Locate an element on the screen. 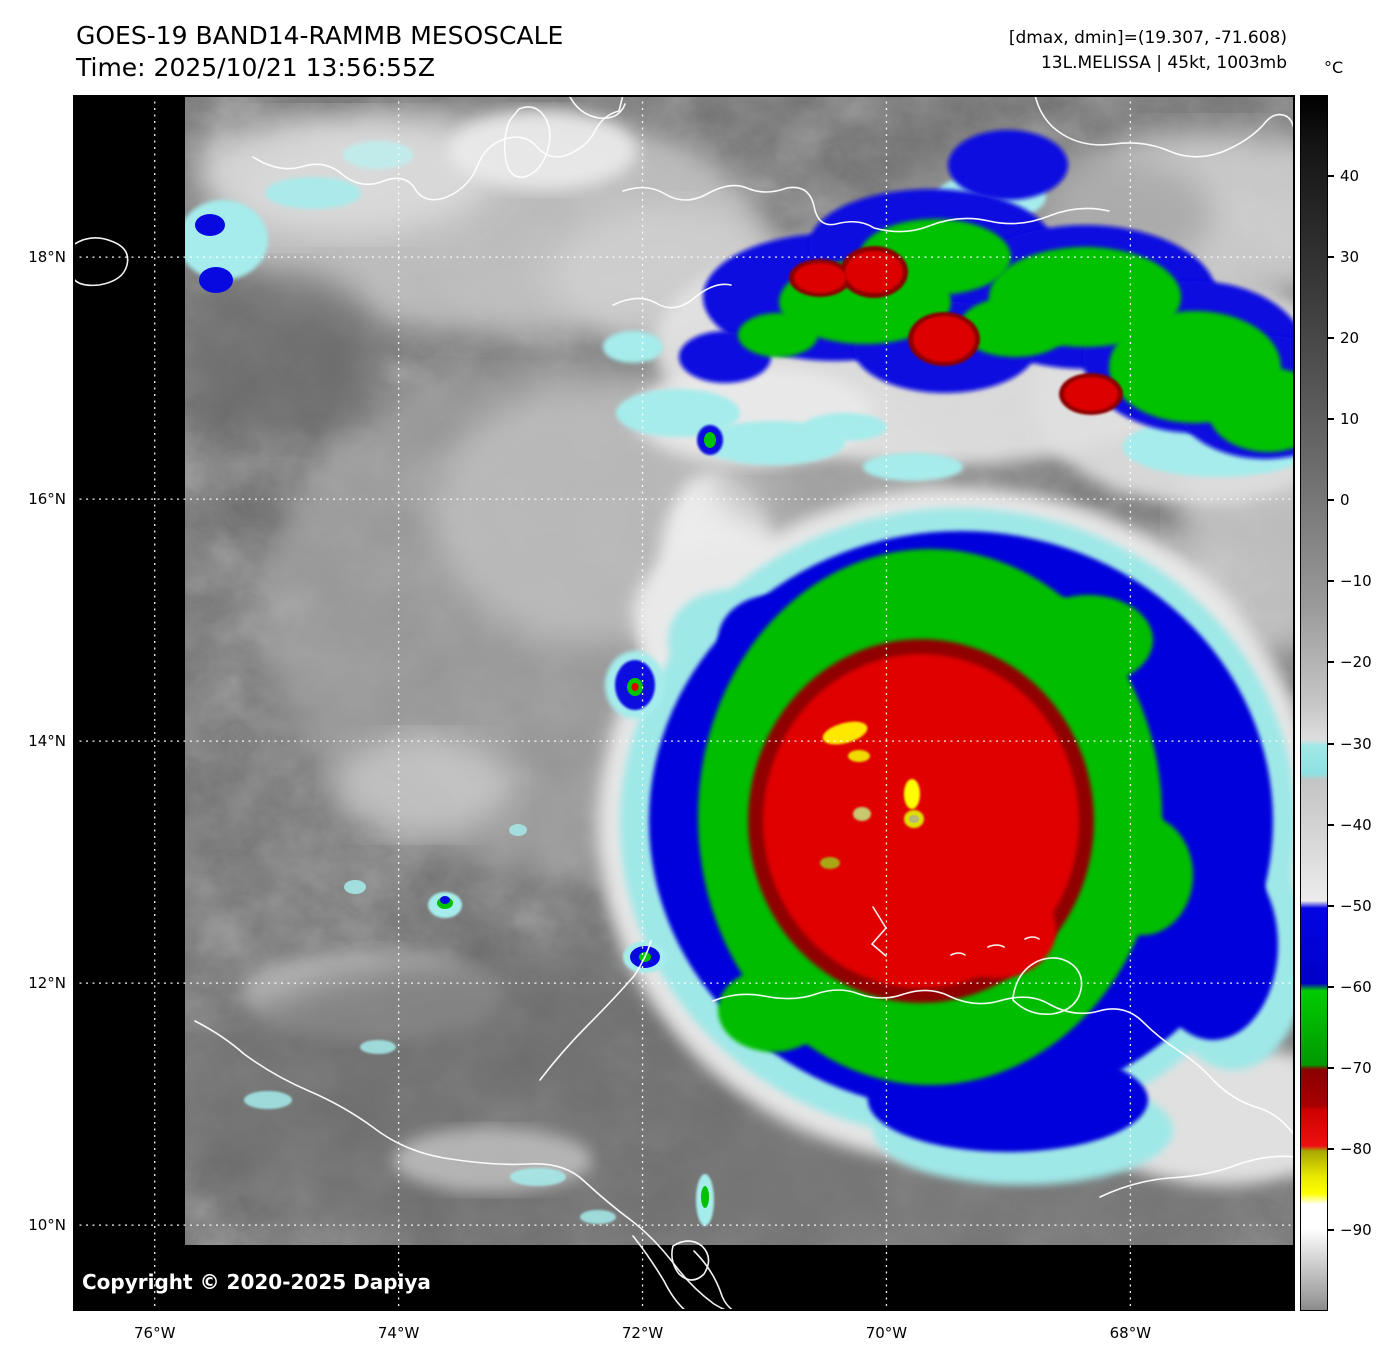  colorbar-tick-label: −20 is located at coordinates (1356, 662).